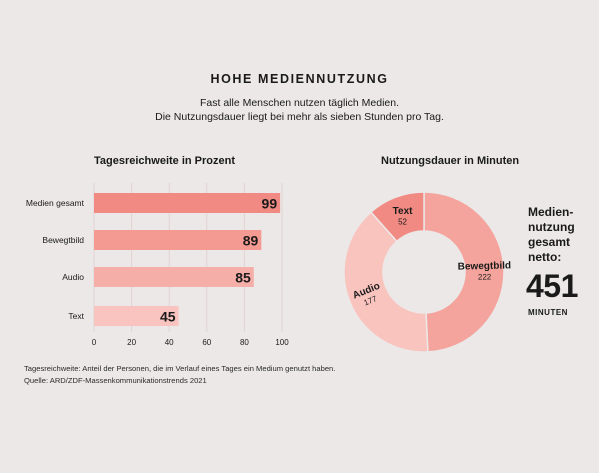 The width and height of the screenshot is (599, 473). I want to click on donut-value-label: 222, so click(485, 276).